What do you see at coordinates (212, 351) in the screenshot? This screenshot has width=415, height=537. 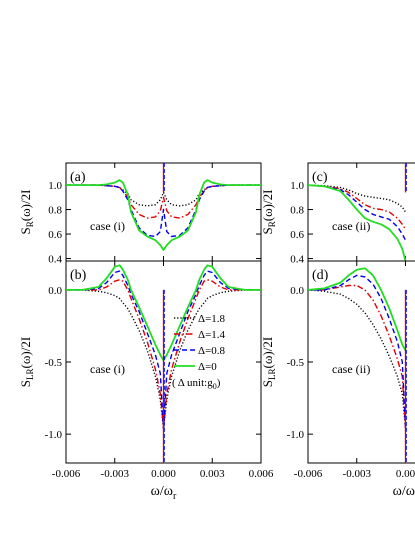 I see `legend-label: Δ=0.8` at bounding box center [212, 351].